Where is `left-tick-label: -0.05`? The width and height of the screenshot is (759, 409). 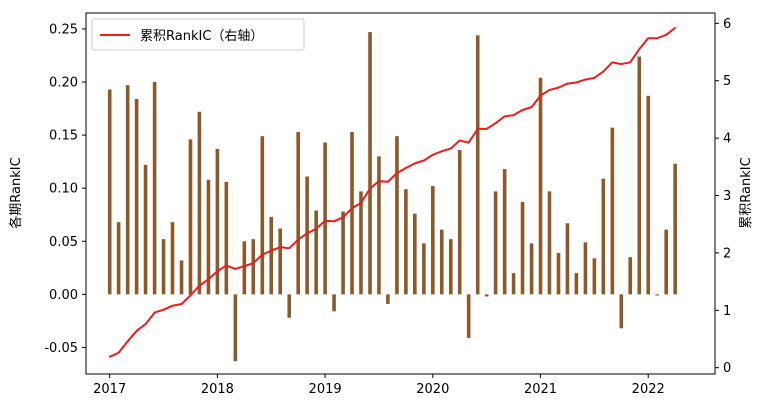
left-tick-label: -0.05 is located at coordinates (61, 348).